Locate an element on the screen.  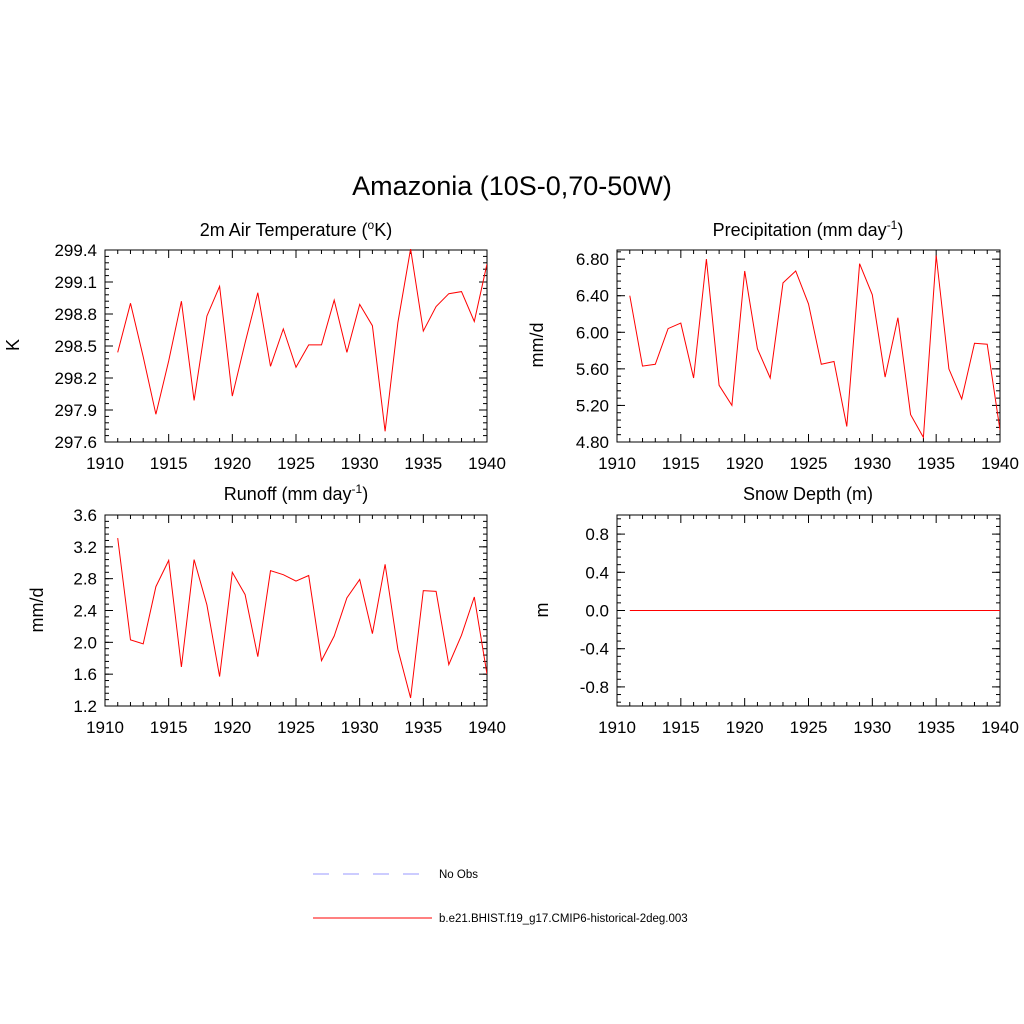
y-axis-label: m is located at coordinates (542, 610).